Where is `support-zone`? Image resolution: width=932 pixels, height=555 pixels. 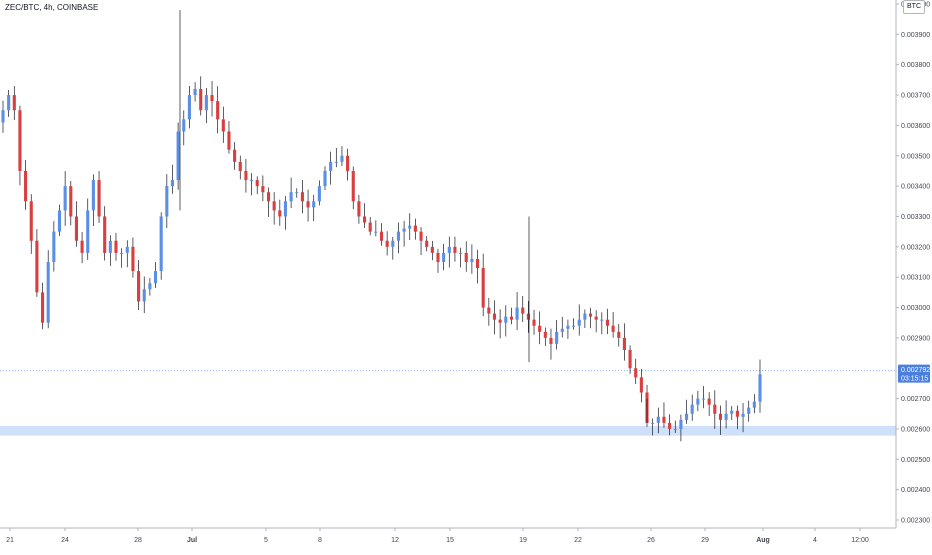
support-zone is located at coordinates (448, 430).